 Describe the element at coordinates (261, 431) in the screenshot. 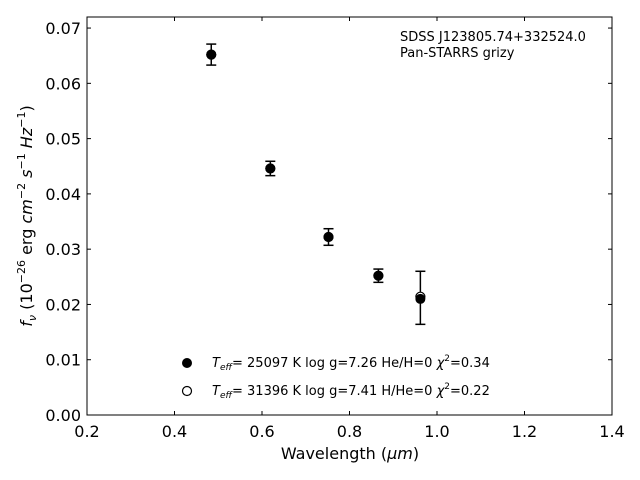

I see `x-tick-label: 0.6` at that location.